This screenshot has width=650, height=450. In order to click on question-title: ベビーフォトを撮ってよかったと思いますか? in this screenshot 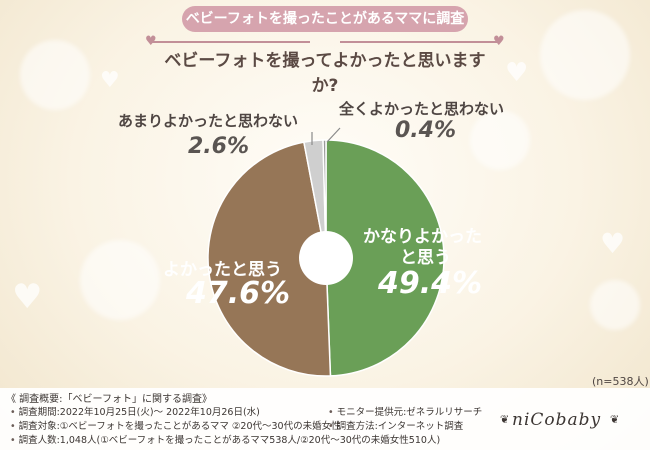, I will do `click(325, 73)`.